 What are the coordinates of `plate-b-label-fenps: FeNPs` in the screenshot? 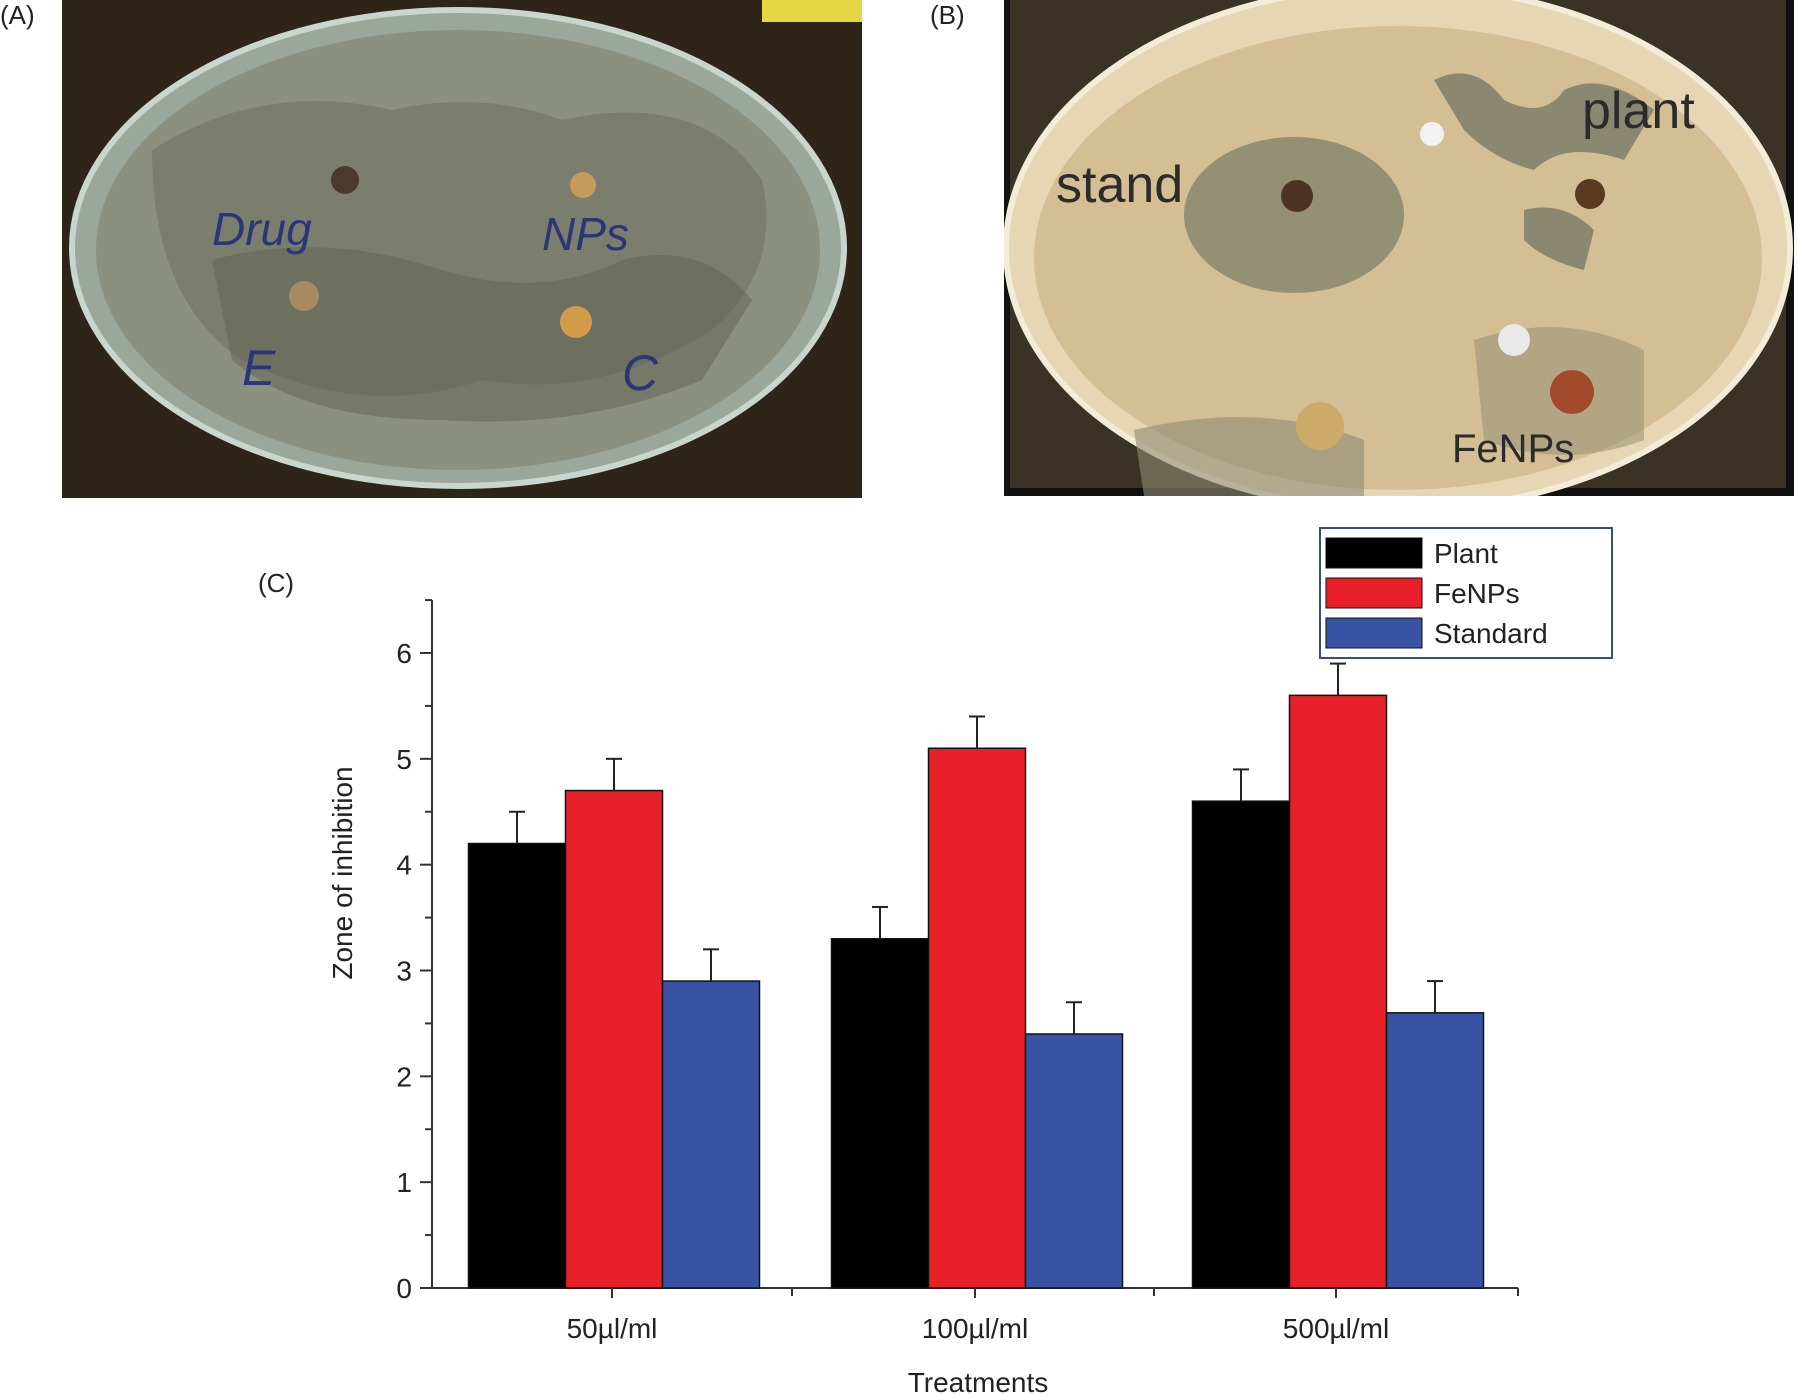 It's located at (1513, 449).